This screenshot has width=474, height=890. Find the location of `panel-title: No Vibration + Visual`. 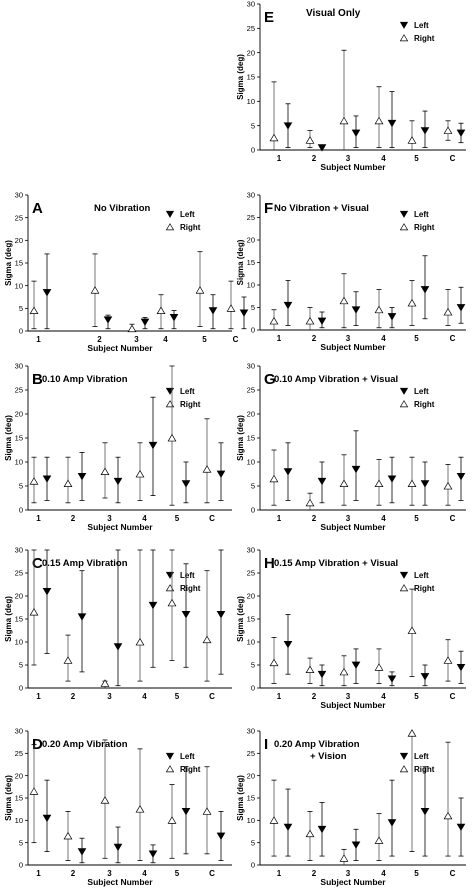

panel-title: No Vibration + Visual is located at coordinates (321, 208).